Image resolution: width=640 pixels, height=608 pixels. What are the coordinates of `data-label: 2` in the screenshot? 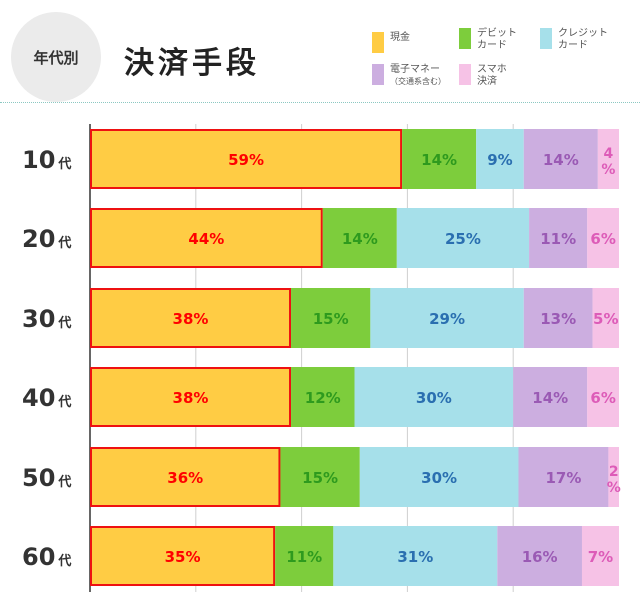 It's located at (614, 472).